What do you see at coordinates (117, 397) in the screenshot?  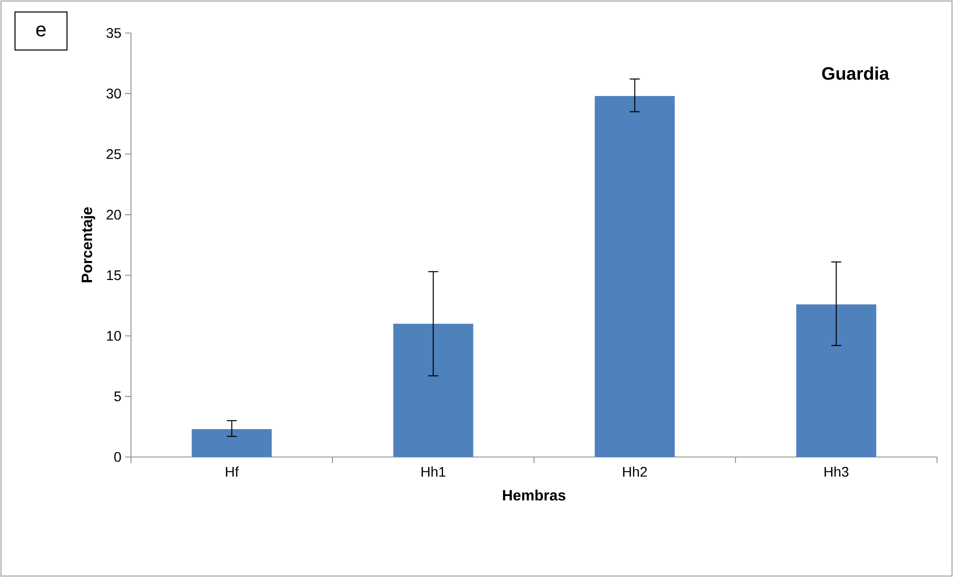 I see `y-tick-label: 5` at bounding box center [117, 397].